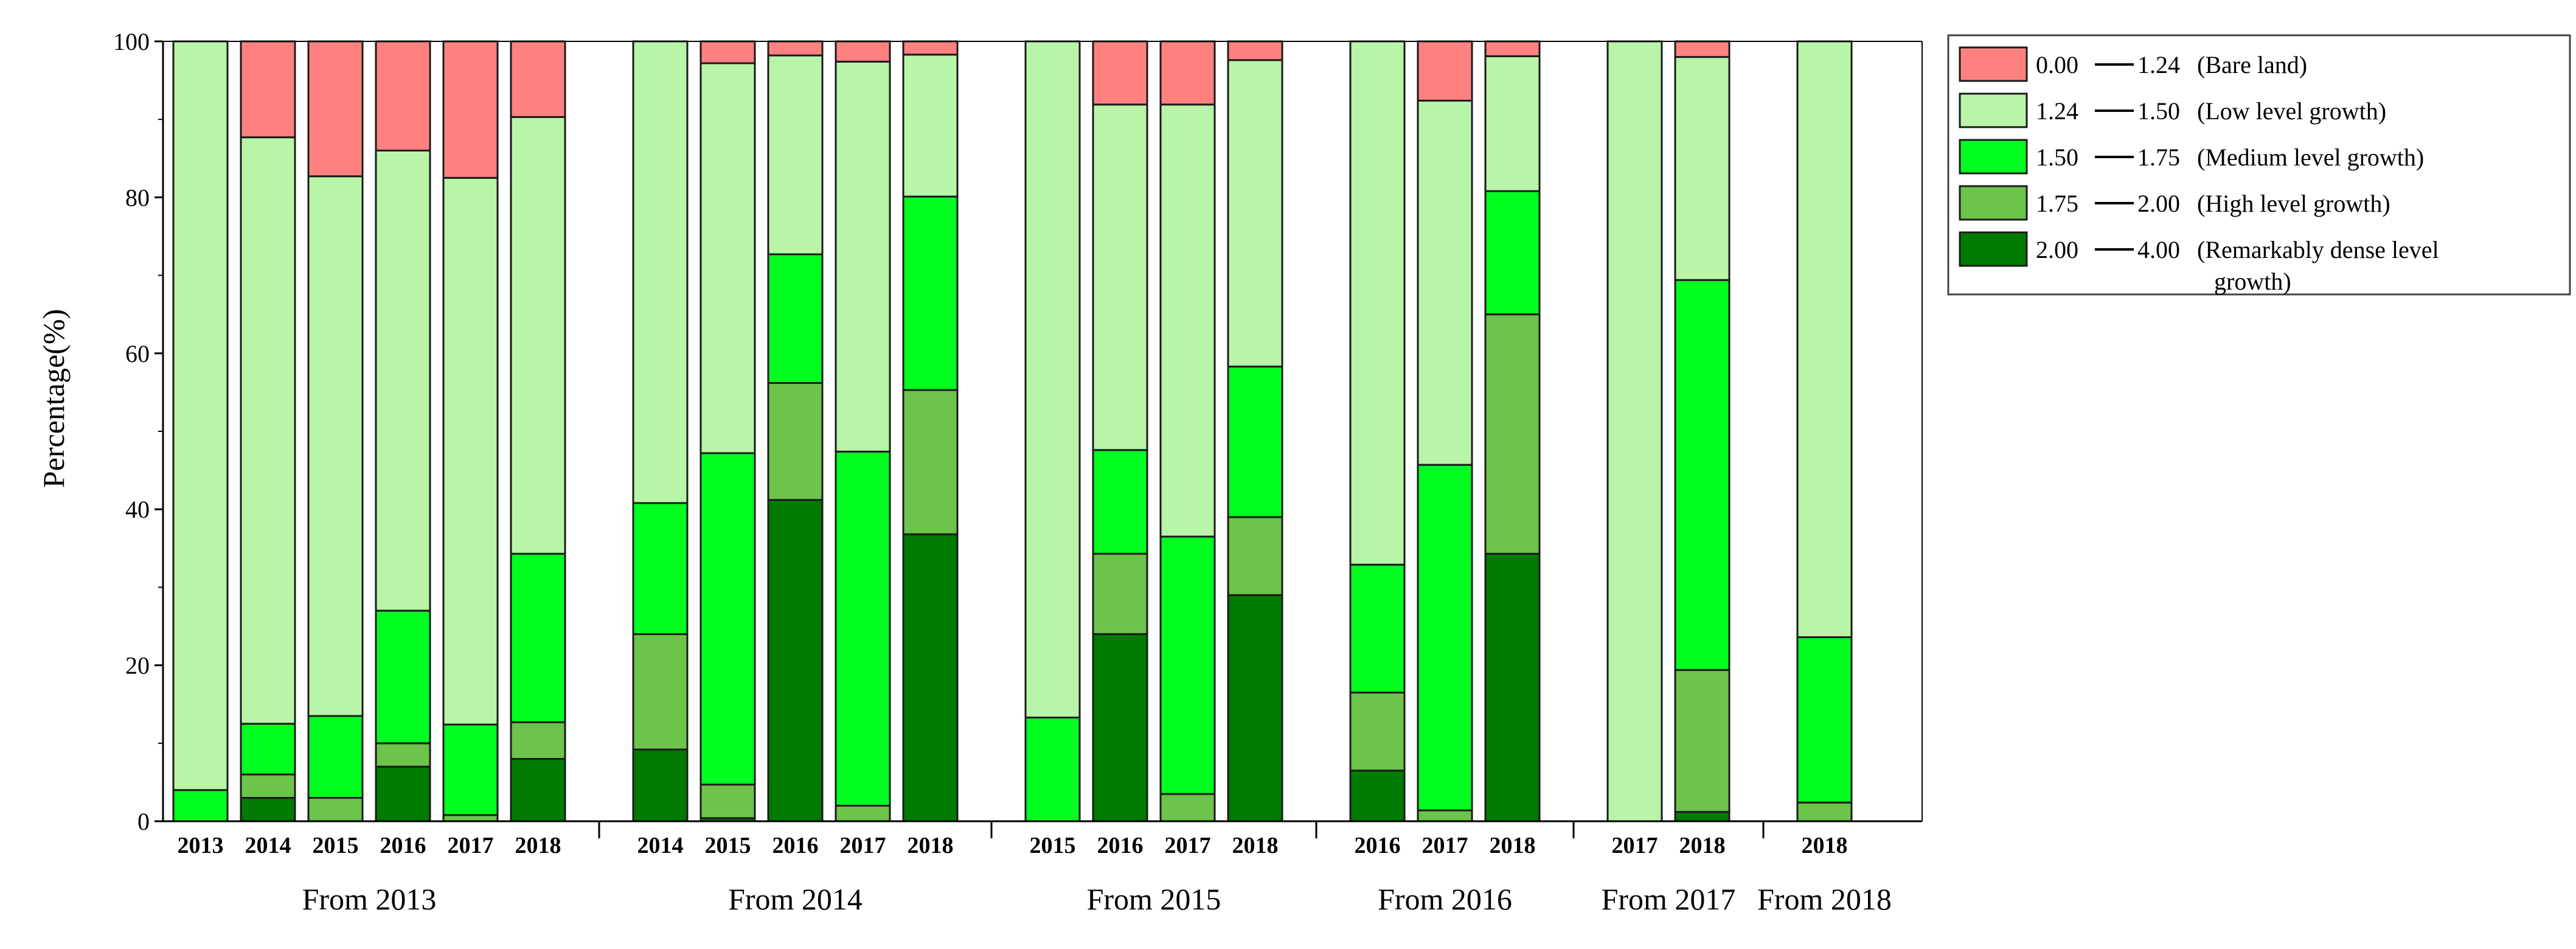  I want to click on legend-description: (High level growth), so click(2293, 203).